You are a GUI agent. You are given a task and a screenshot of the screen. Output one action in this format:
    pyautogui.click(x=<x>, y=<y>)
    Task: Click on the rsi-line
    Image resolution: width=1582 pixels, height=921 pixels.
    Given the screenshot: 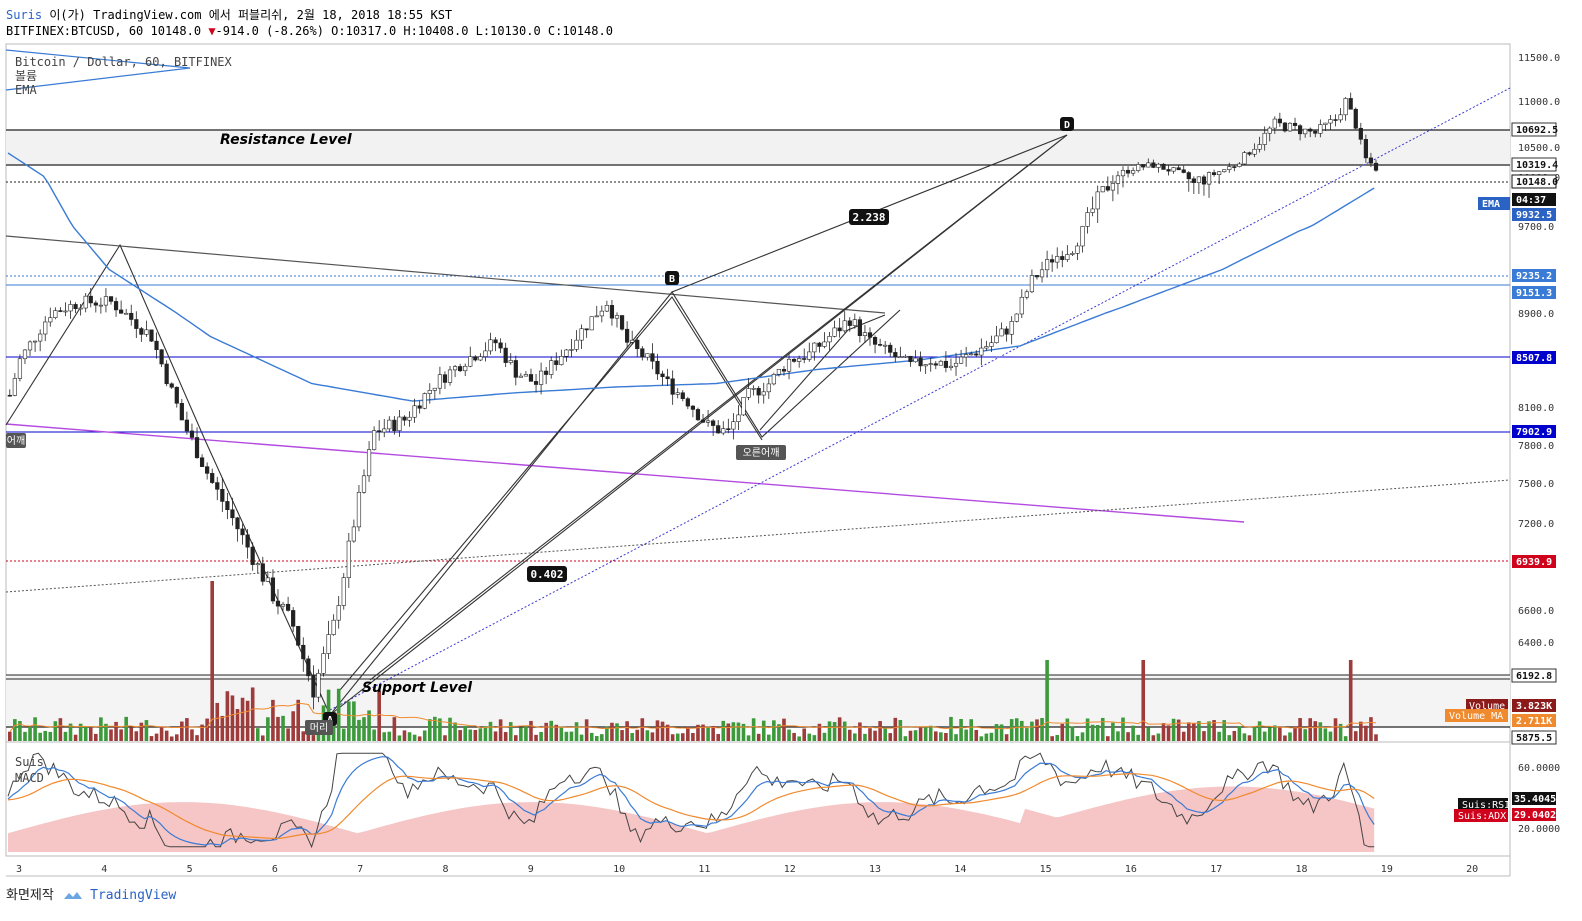 What is the action you would take?
    pyautogui.click(x=691, y=800)
    